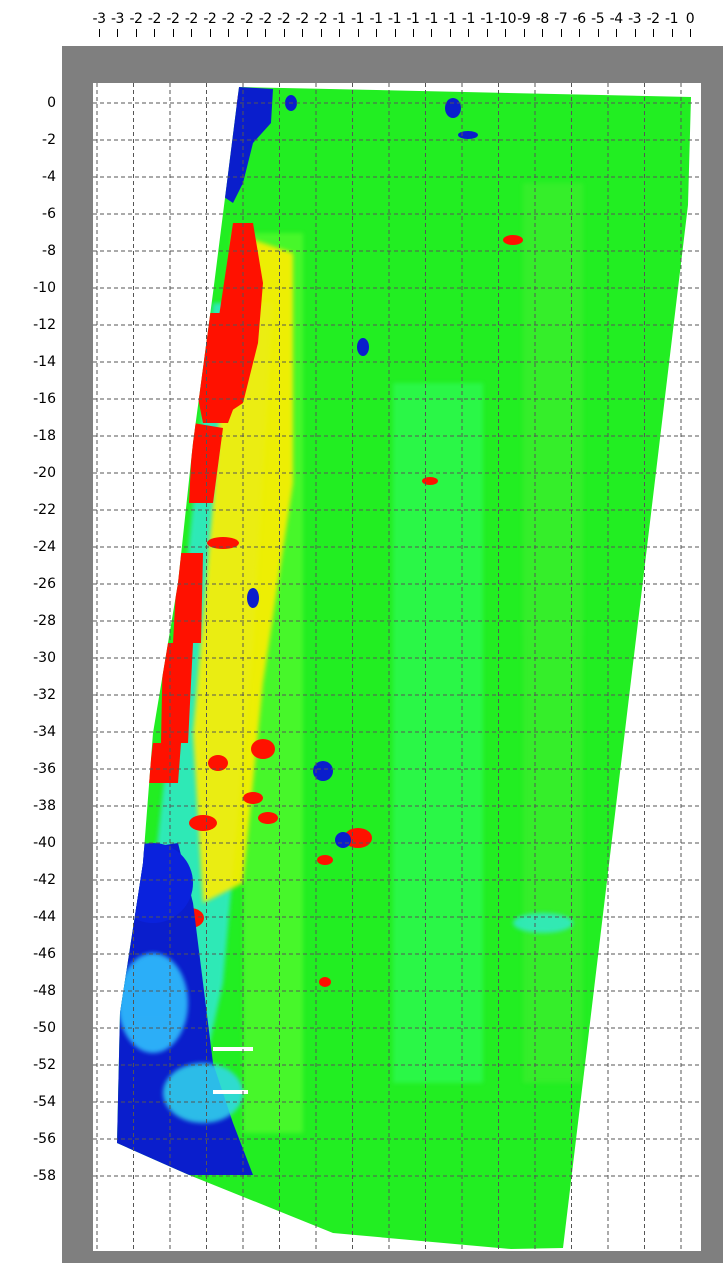  I want to click on y-tick-label: -24, so click(44, 547).